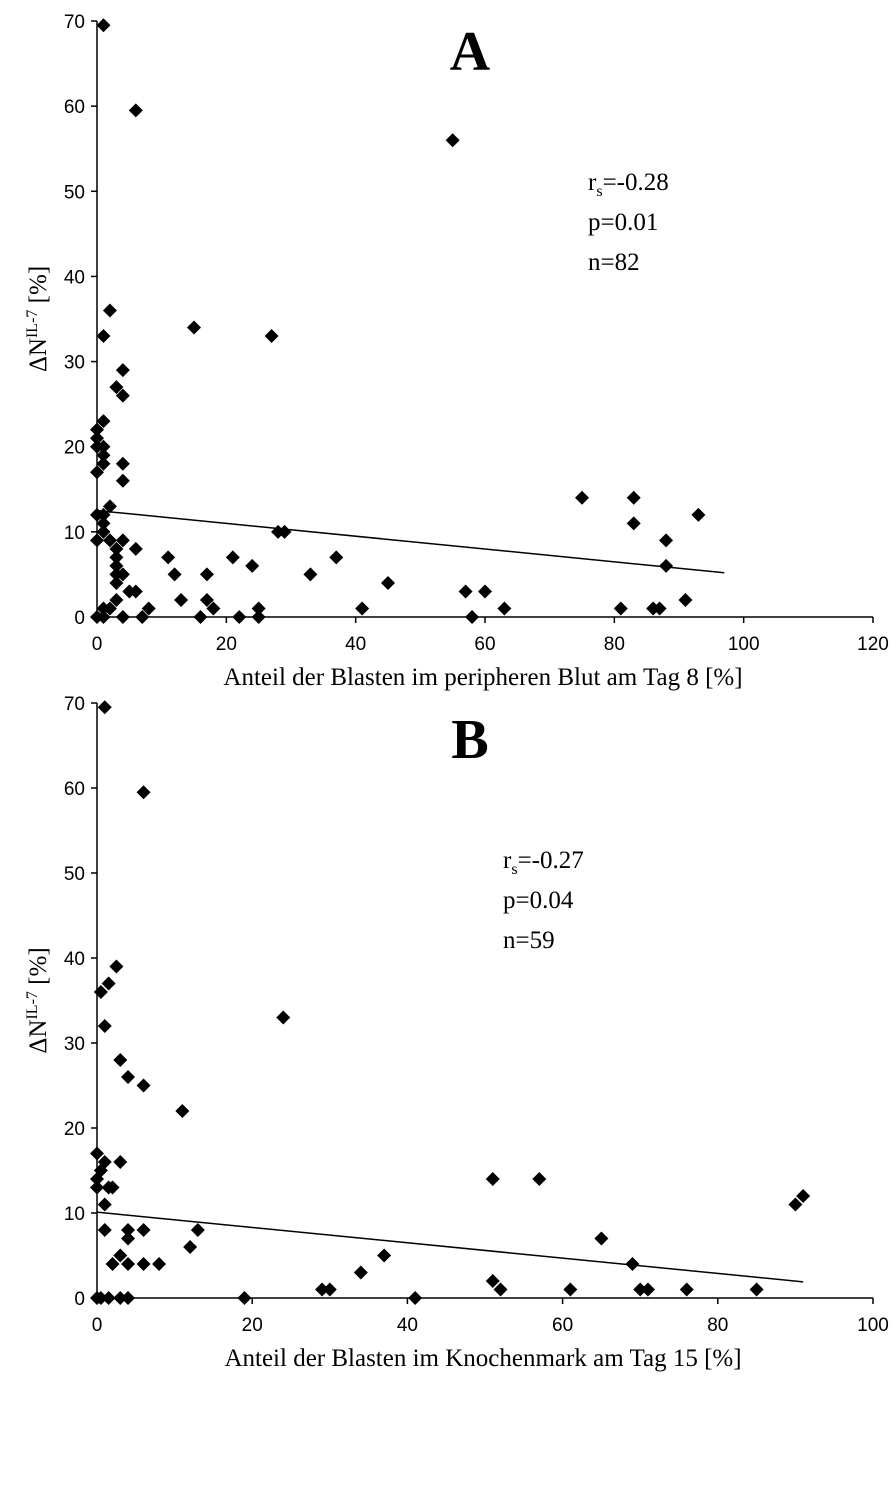 This screenshot has width=896, height=1485. Describe the element at coordinates (469, 740) in the screenshot. I see `panel-label: B` at that location.